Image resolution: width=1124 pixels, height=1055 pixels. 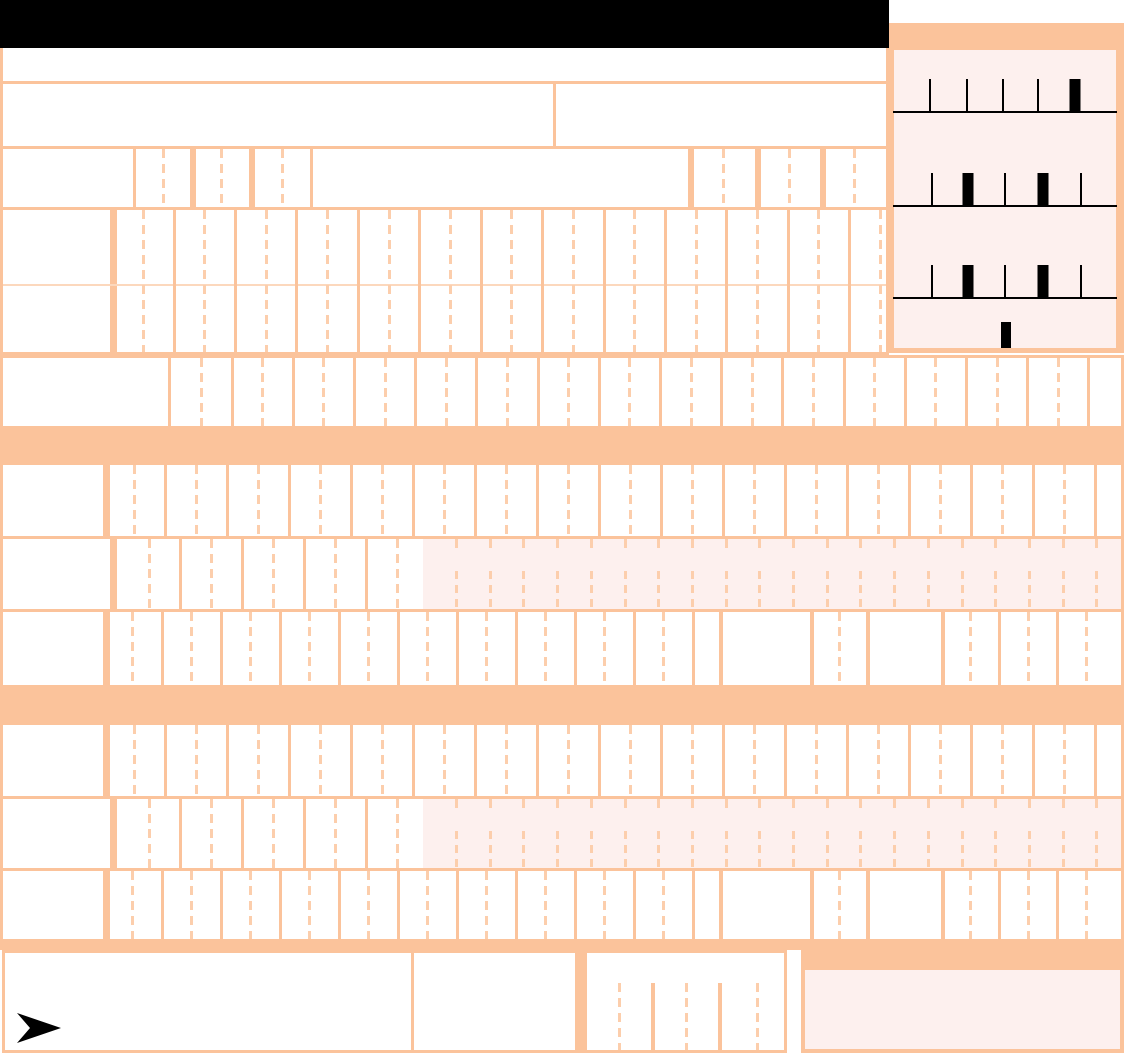 I want to click on row-sender-account, so click(x=562, y=905).